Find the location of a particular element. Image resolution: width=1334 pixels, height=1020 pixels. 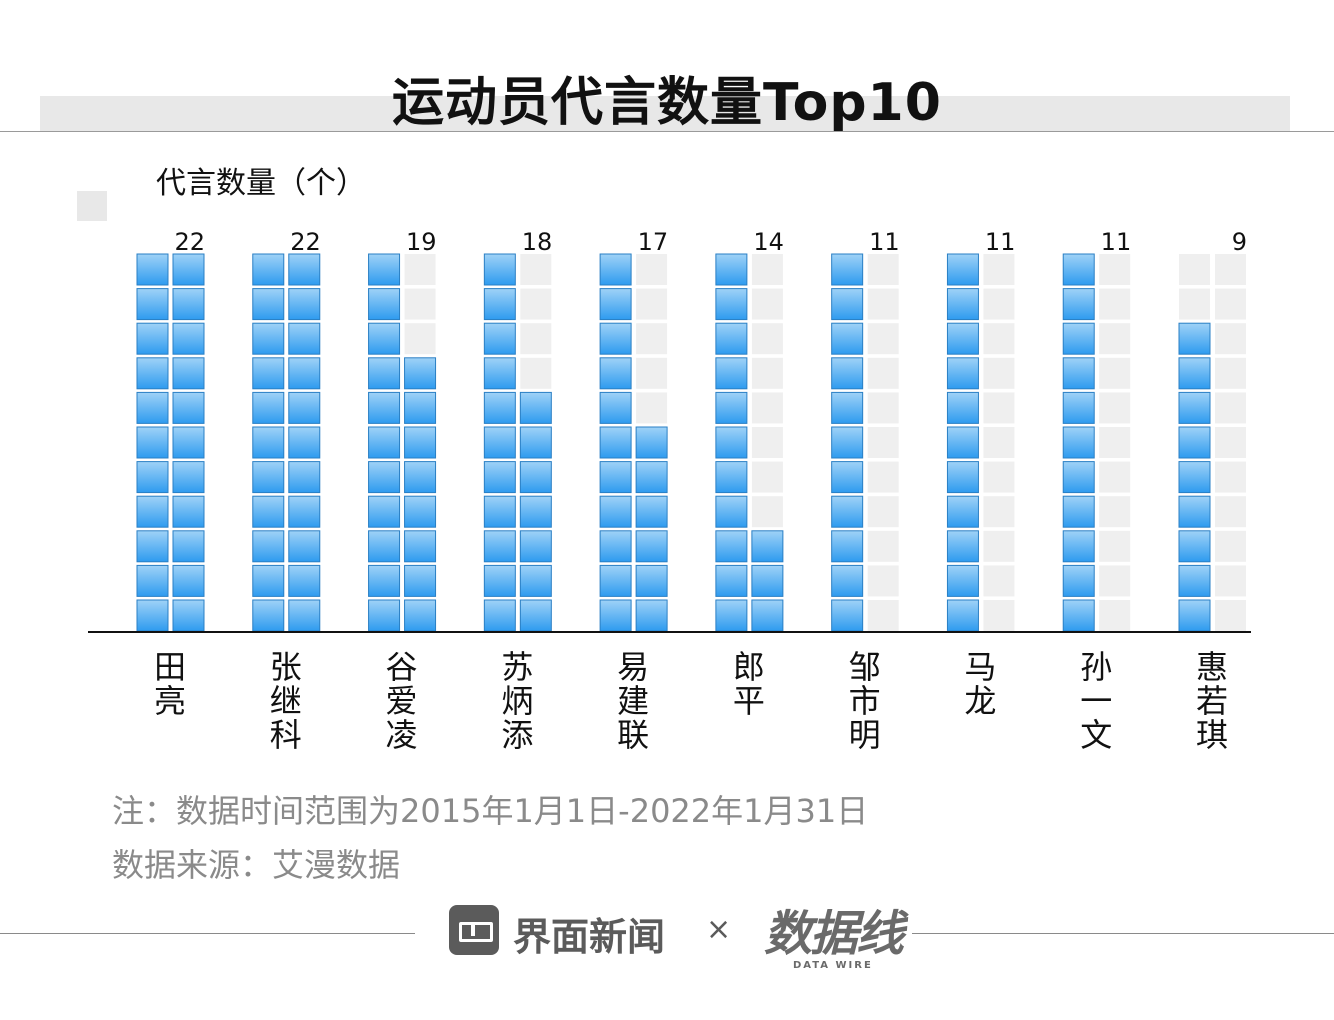

times-sign: × is located at coordinates (719, 929).